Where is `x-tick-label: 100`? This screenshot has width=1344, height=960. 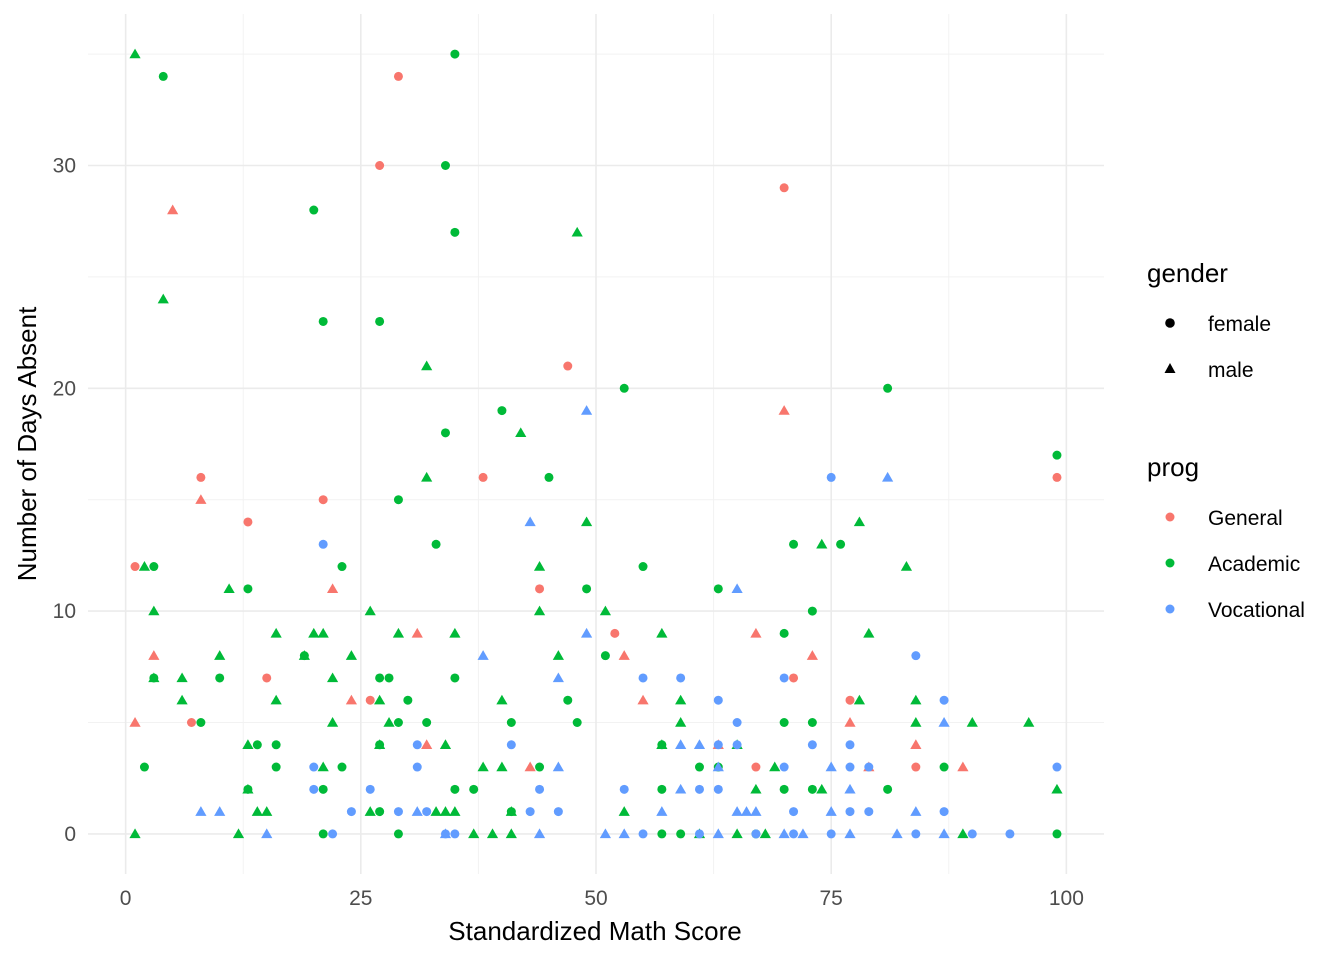
x-tick-label: 100 is located at coordinates (1066, 898).